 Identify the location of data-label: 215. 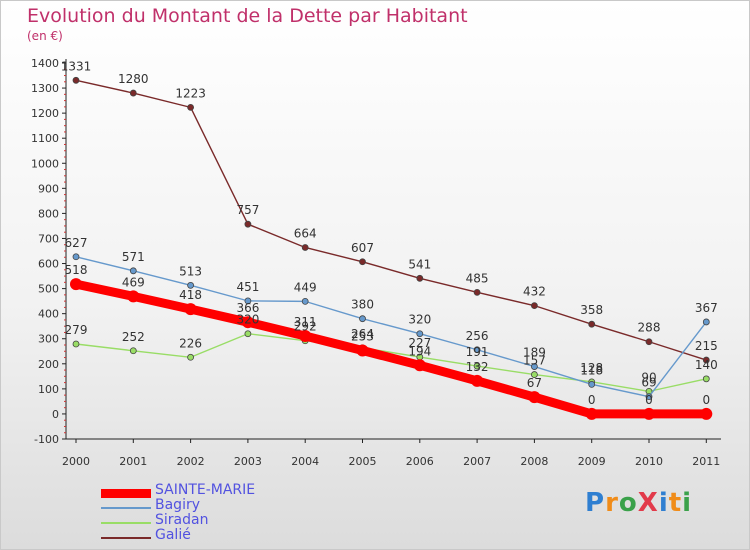
(706, 346).